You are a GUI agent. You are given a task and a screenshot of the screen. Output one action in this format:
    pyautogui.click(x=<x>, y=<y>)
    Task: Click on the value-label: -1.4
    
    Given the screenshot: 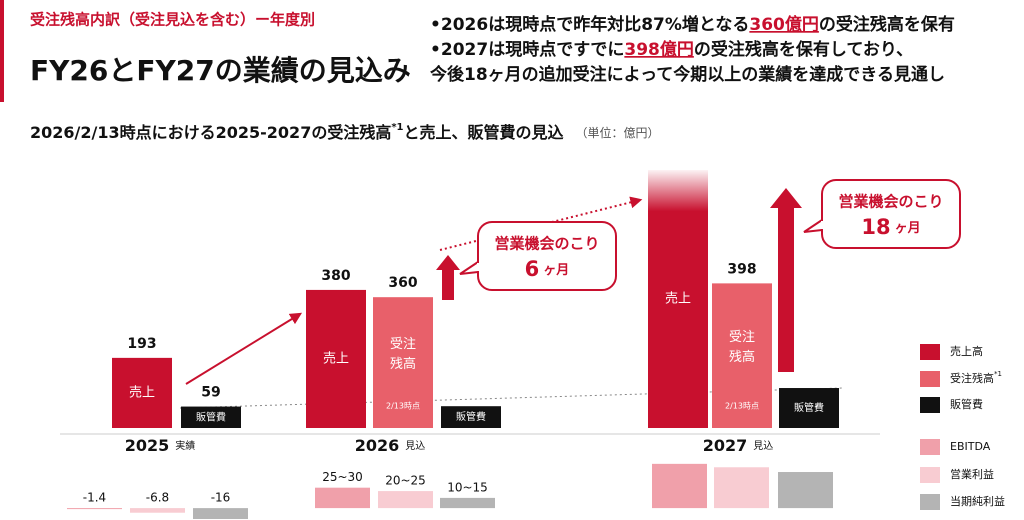 What is the action you would take?
    pyautogui.click(x=94, y=498)
    